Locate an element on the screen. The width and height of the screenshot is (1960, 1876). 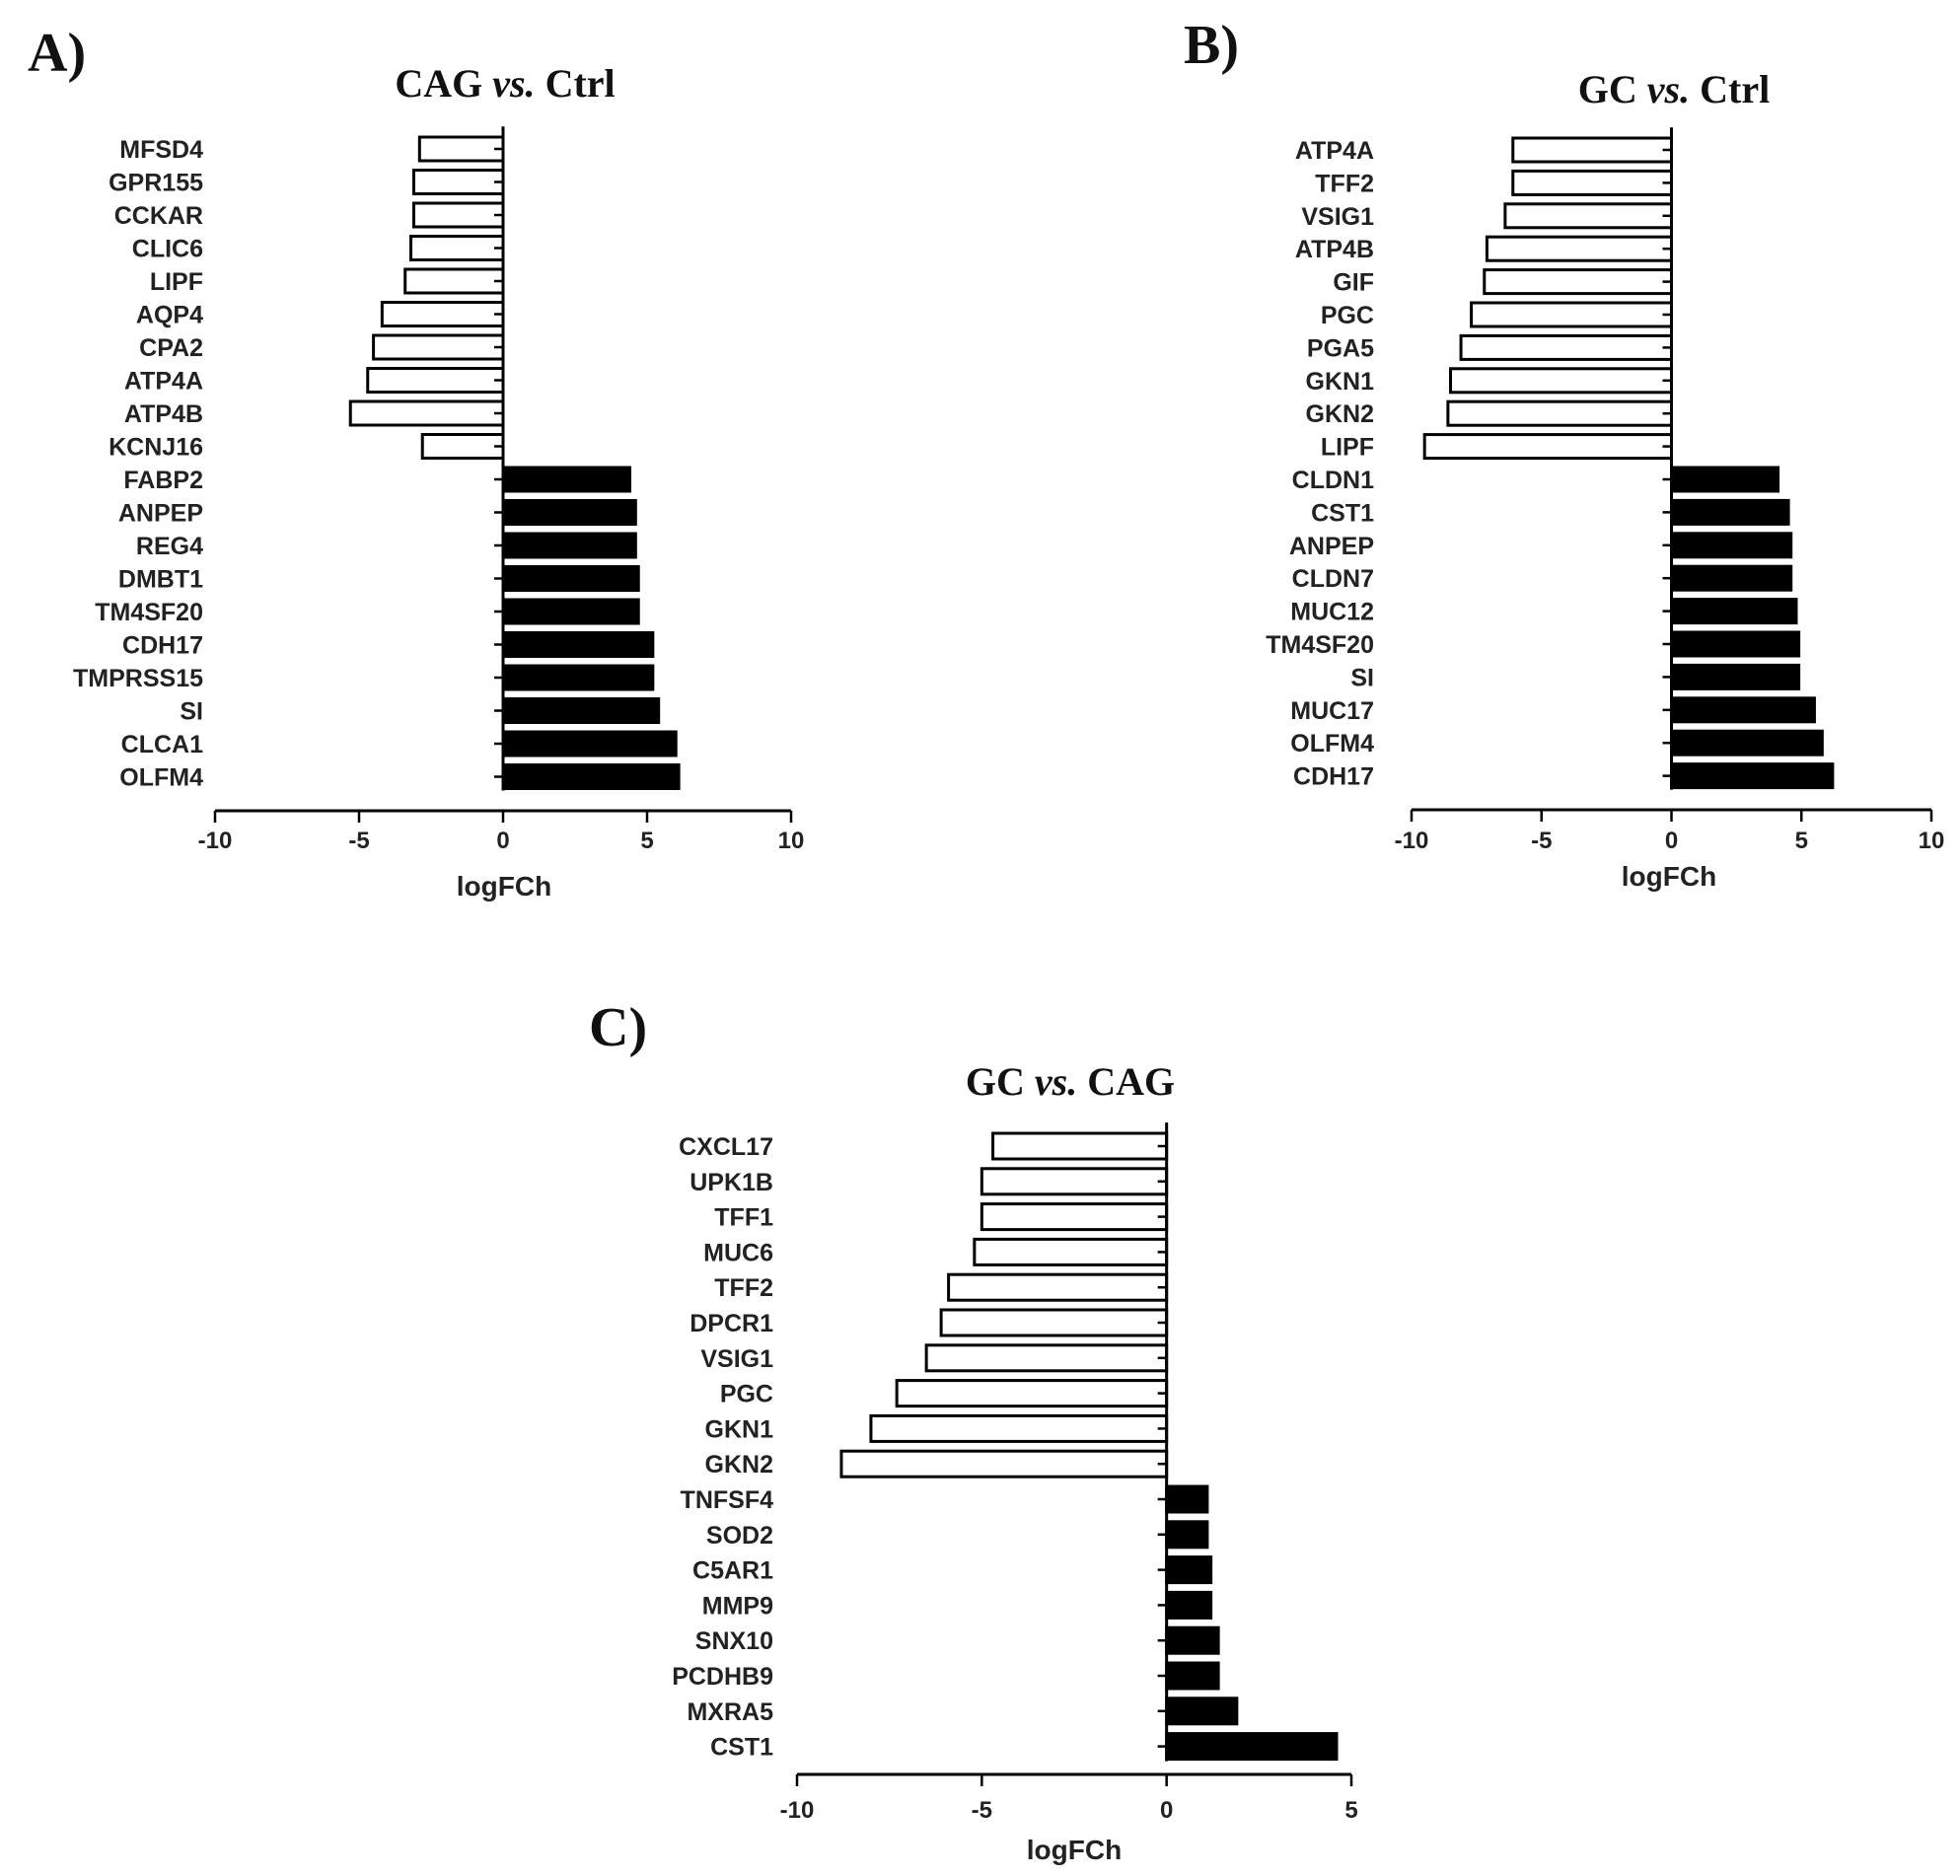
x-tick-label: -10 is located at coordinates (798, 1810).